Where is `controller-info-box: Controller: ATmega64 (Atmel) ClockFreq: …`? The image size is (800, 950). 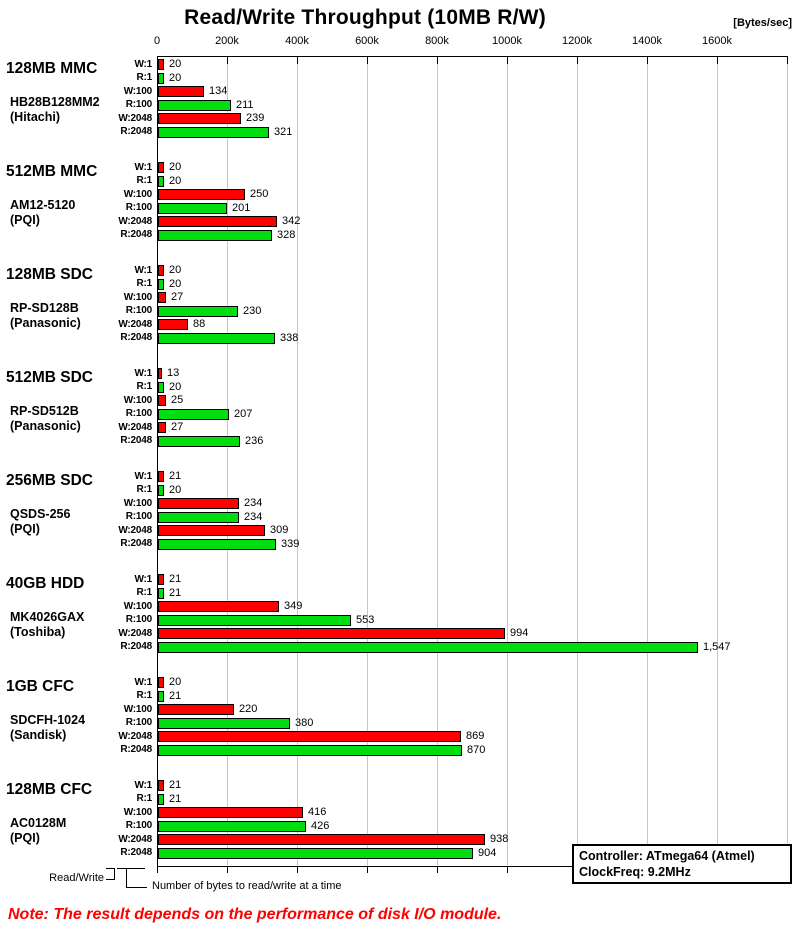
controller-info-box: Controller: ATmega64 (Atmel) ClockFreq: … is located at coordinates (682, 864).